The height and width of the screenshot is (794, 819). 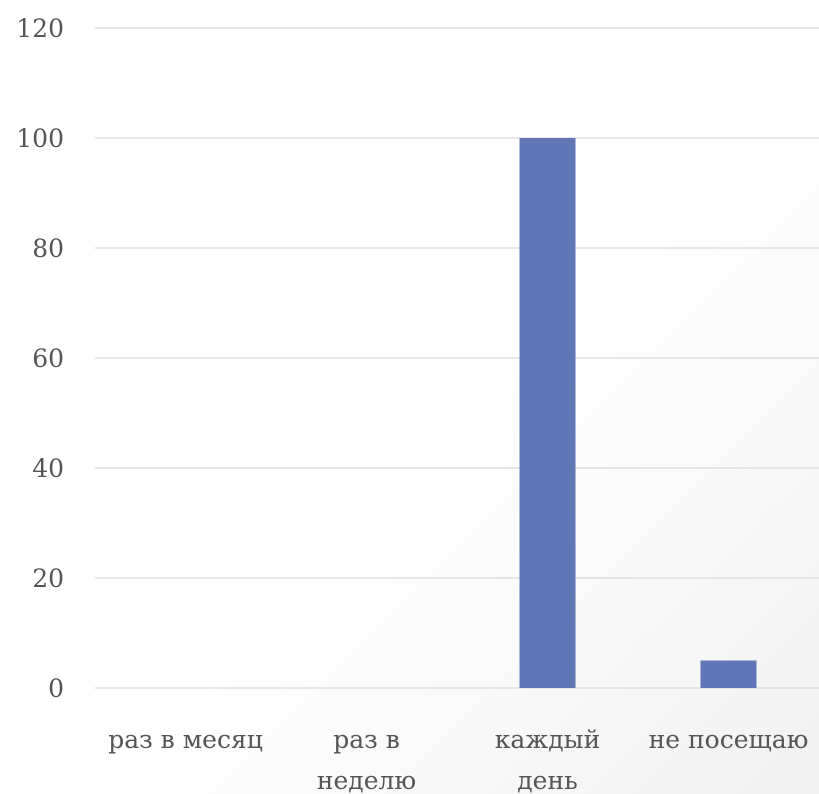 I want to click on x-category-label-line: не посещаю, so click(x=729, y=739).